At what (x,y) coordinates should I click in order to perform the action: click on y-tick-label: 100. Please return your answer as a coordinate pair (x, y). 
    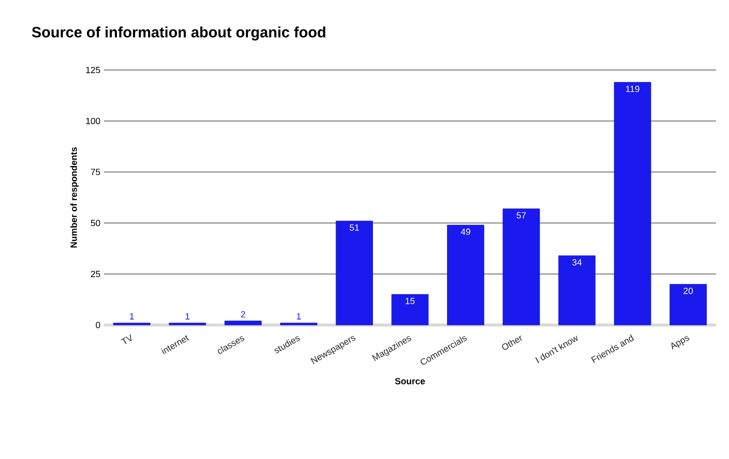
    Looking at the image, I should click on (93, 121).